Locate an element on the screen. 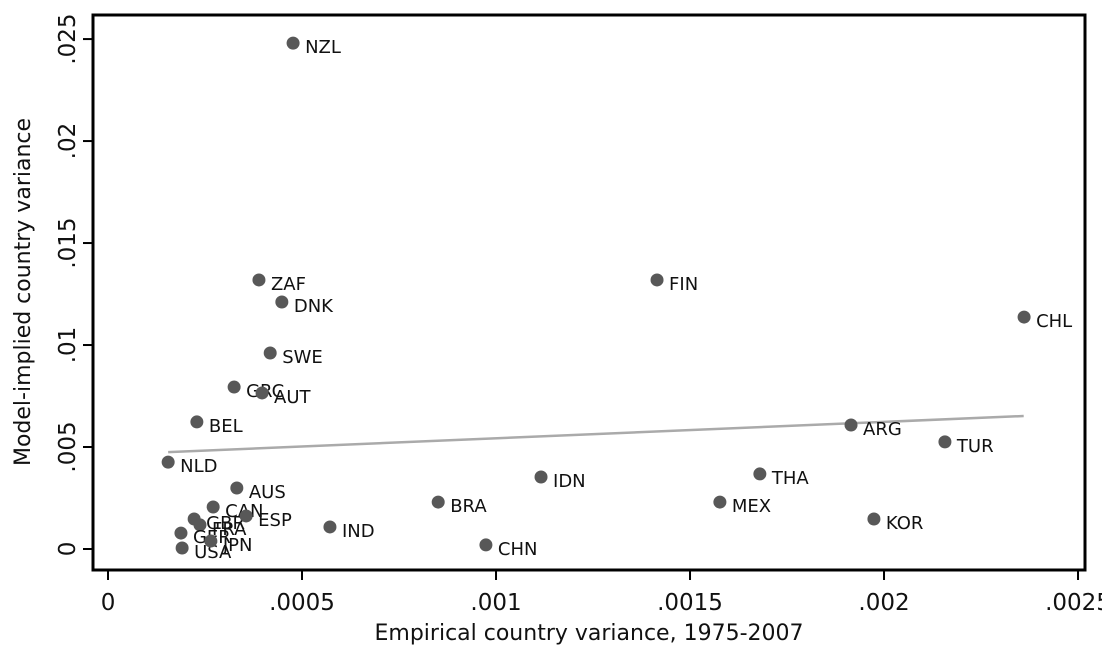 The width and height of the screenshot is (1102, 651). y-axis-label: Model-implied country variance is located at coordinates (23, 292).